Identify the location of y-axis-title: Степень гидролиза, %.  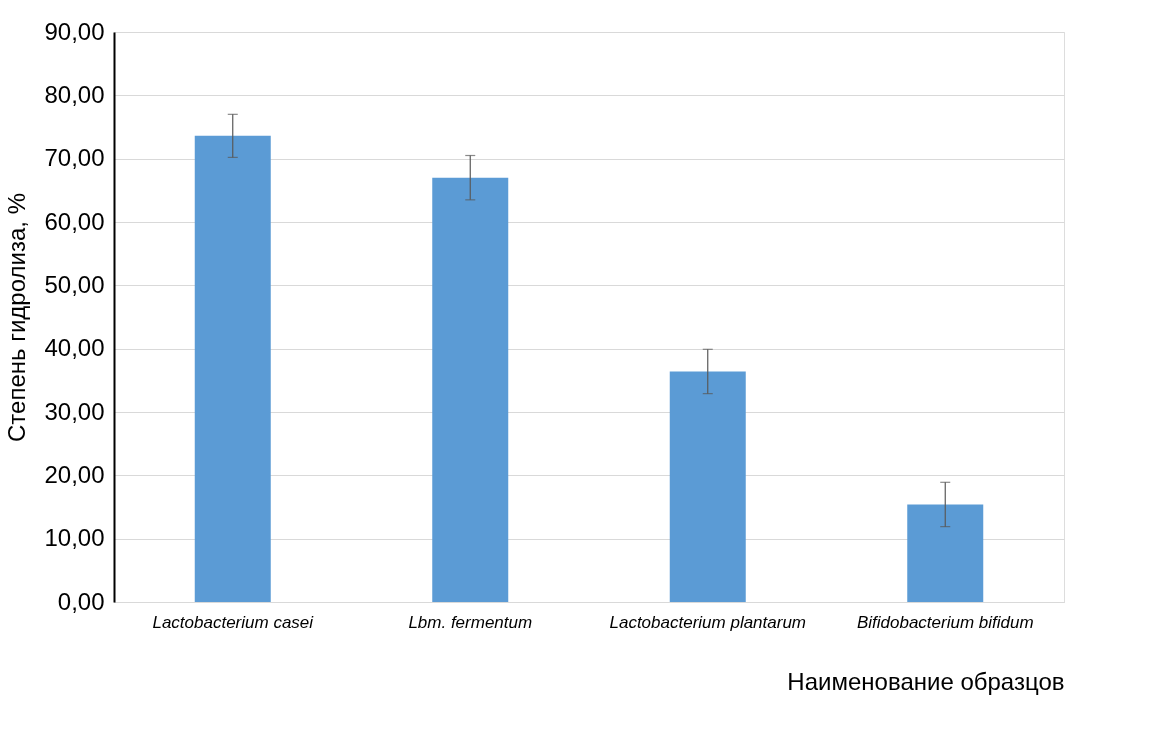
(17, 317).